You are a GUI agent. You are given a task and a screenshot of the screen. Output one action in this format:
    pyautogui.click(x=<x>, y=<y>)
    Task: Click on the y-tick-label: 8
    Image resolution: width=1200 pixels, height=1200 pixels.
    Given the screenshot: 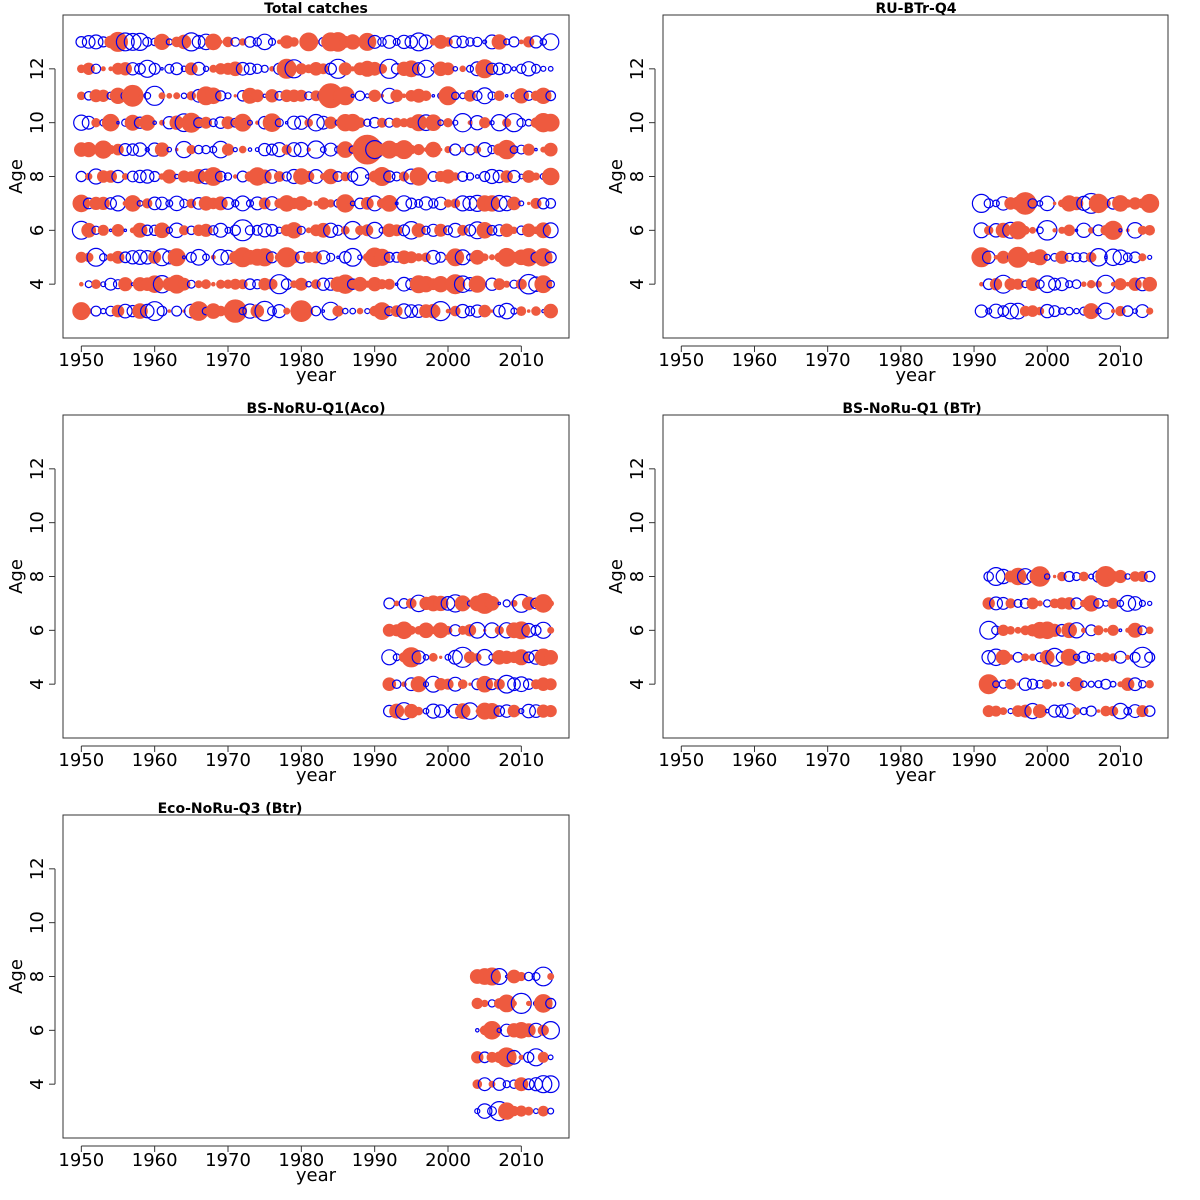 What is the action you would take?
    pyautogui.click(x=37, y=976)
    